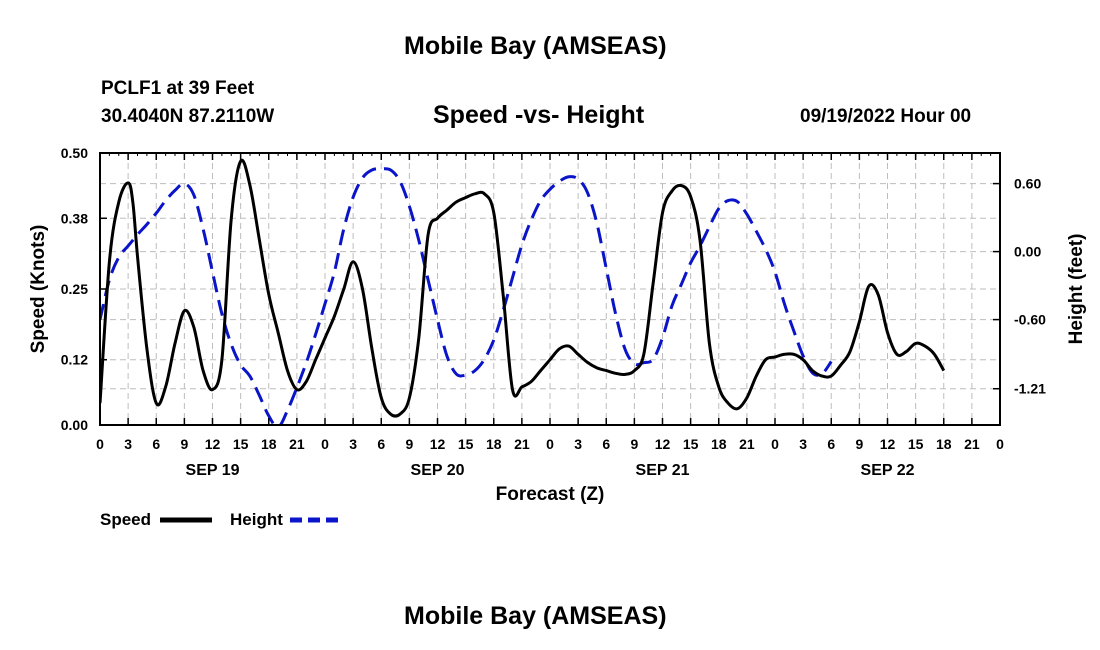  What do you see at coordinates (539, 115) in the screenshot?
I see `chart-subtitle: Speed -vs- Height` at bounding box center [539, 115].